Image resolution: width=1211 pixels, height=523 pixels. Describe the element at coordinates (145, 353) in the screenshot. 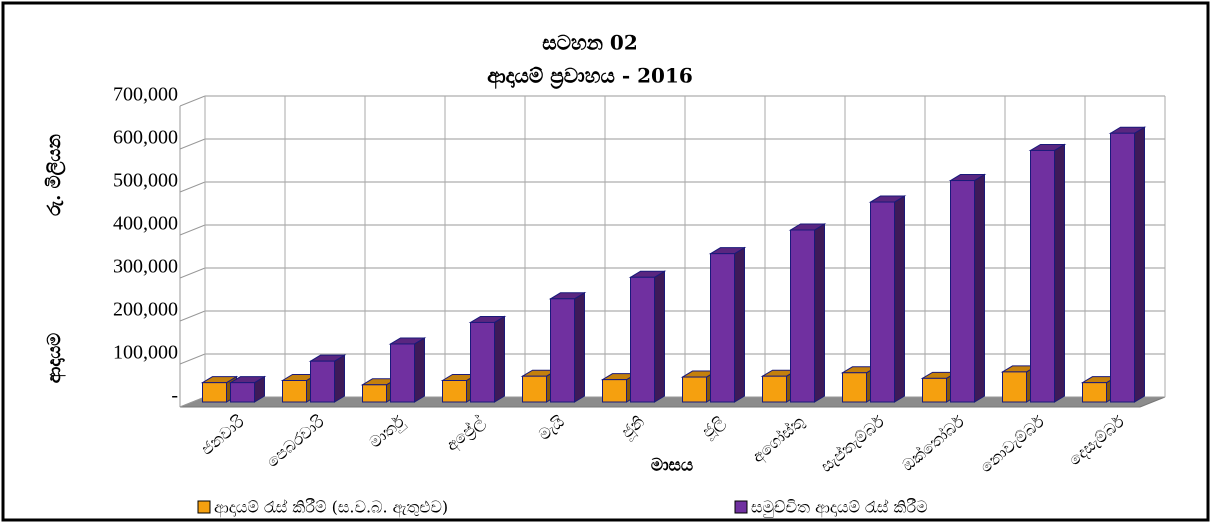

I see `y-tick-label: 100,000` at that location.